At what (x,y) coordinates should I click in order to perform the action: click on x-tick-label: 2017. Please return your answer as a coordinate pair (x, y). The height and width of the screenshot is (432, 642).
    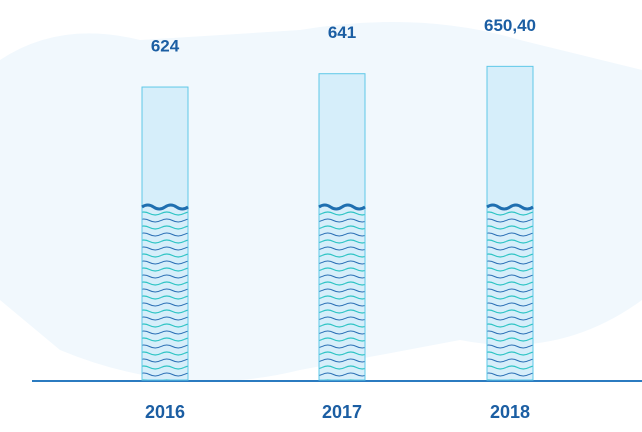
    Looking at the image, I should click on (342, 412).